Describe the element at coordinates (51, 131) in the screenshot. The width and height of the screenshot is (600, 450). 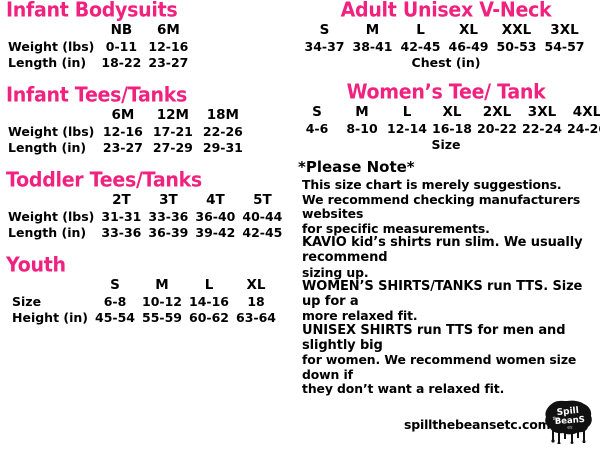
I see `row-label: Weight (lbs)` at that location.